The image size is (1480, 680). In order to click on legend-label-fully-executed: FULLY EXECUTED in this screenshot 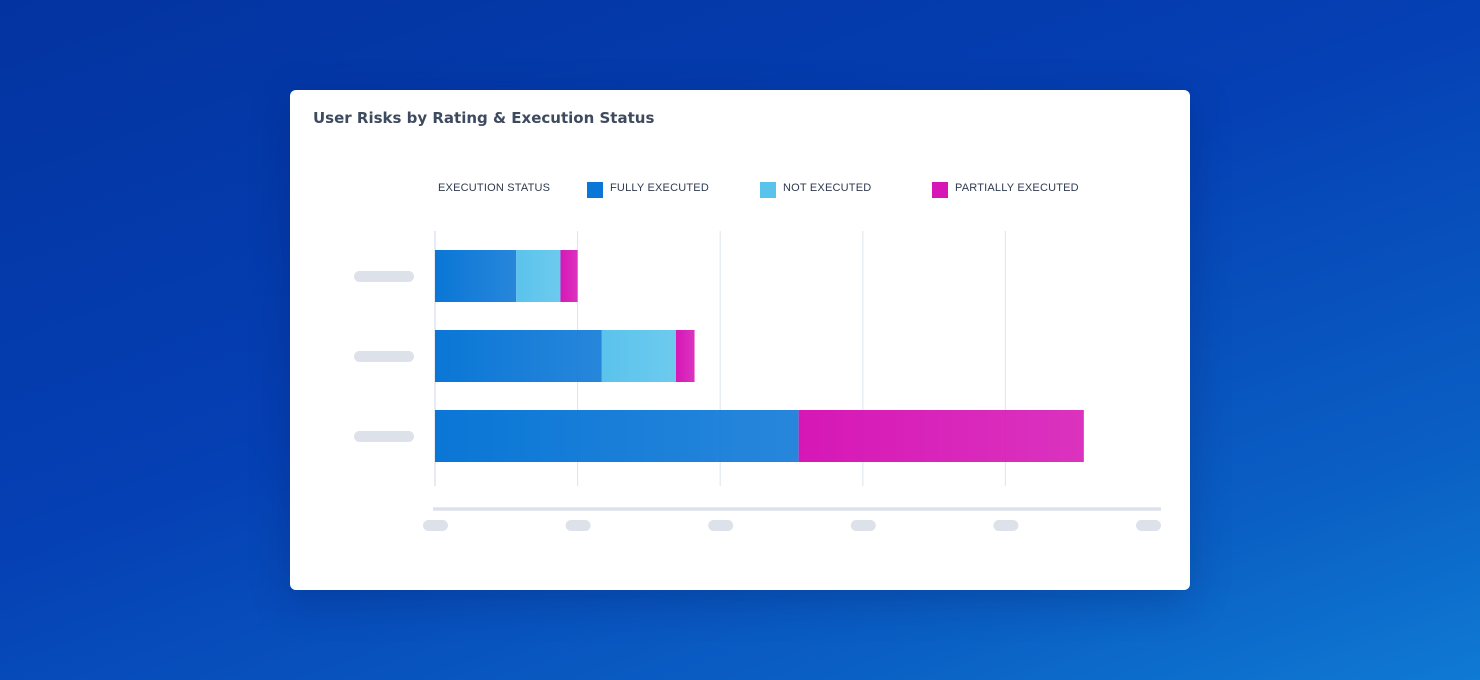, I will do `click(659, 188)`.